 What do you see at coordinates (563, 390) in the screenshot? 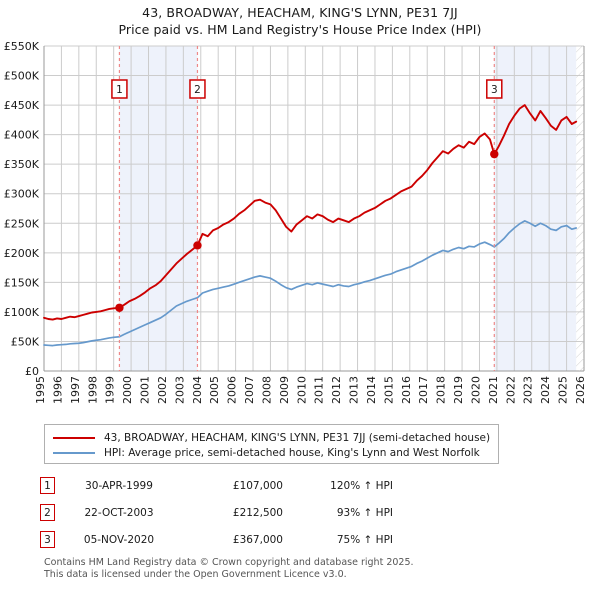
I see `svg-text: 2025` at bounding box center [563, 390].